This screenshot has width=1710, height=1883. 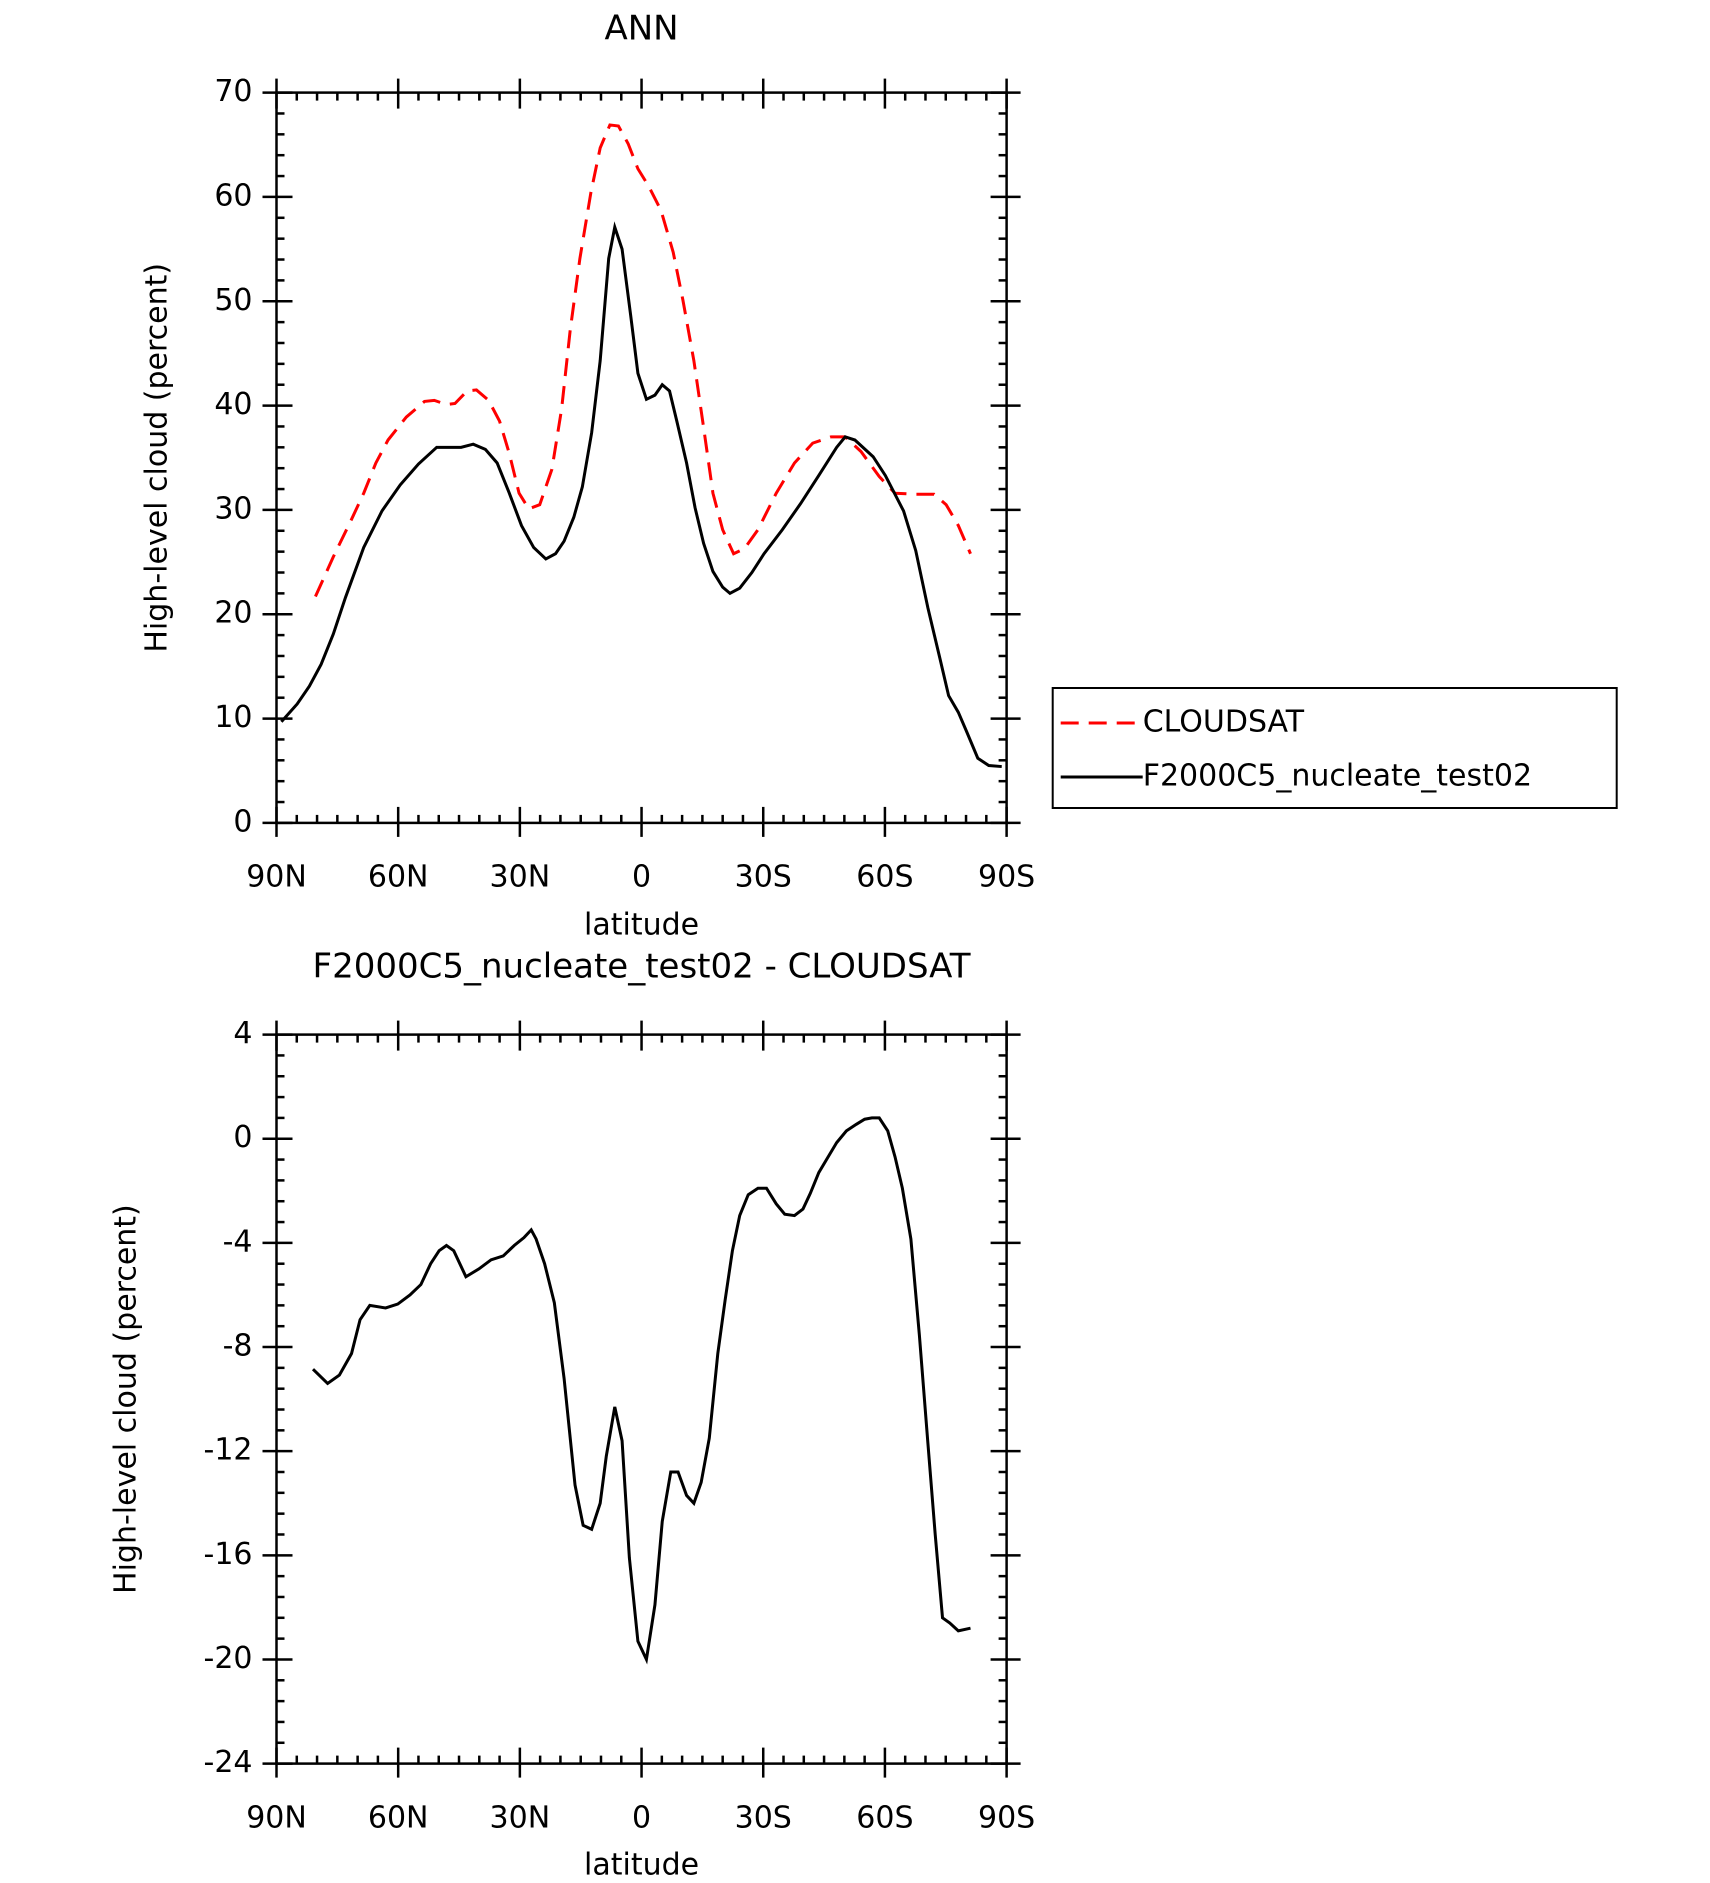 What do you see at coordinates (242, 1033) in the screenshot?
I see `y-tick-label: 4` at bounding box center [242, 1033].